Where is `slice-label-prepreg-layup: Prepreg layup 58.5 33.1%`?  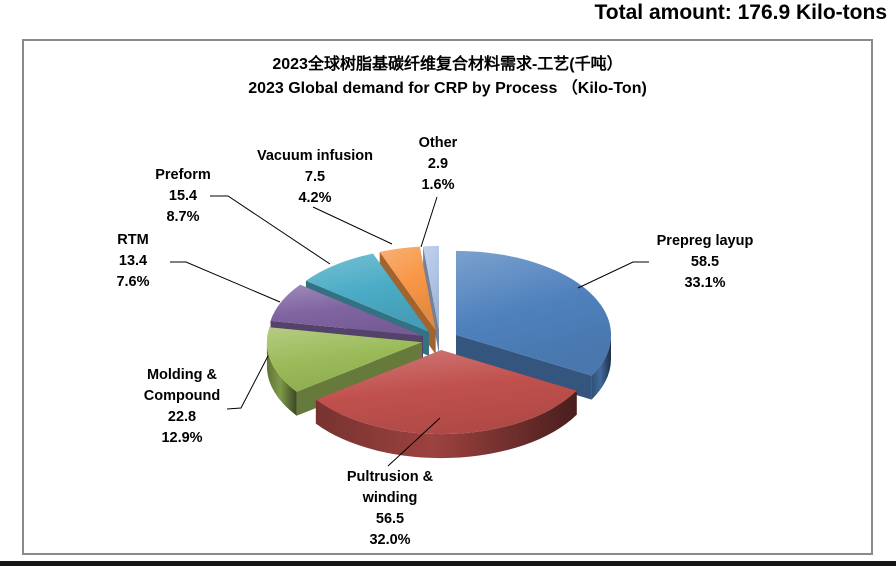
slice-label-prepreg-layup: Prepreg layup 58.5 33.1% is located at coordinates (705, 262).